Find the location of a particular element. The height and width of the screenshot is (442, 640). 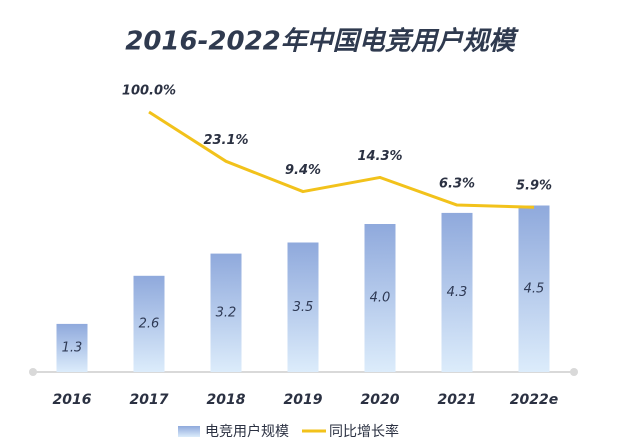

bar-value-label: 3.2 is located at coordinates (226, 312).